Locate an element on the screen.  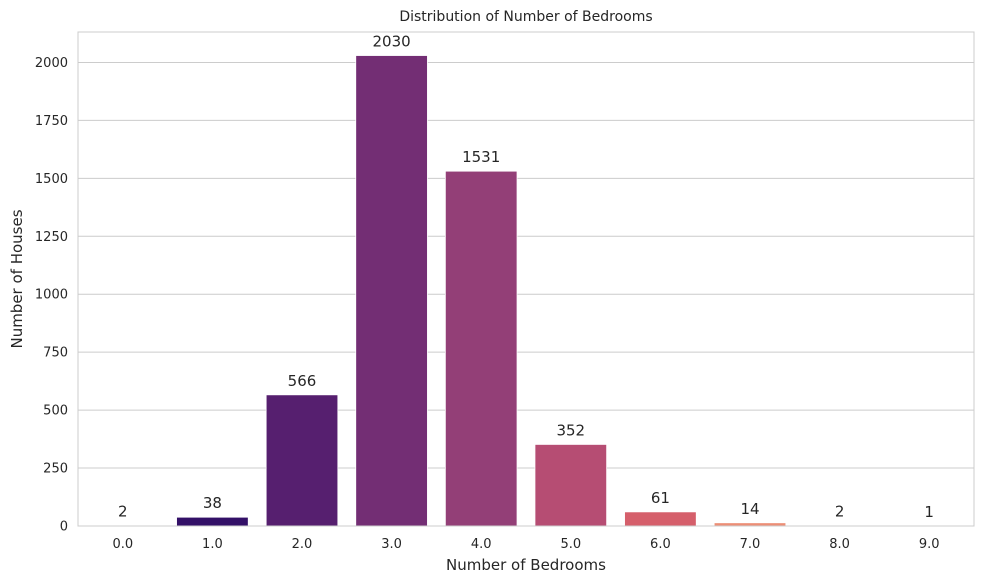
x-tick-label: 9.0 is located at coordinates (929, 544).